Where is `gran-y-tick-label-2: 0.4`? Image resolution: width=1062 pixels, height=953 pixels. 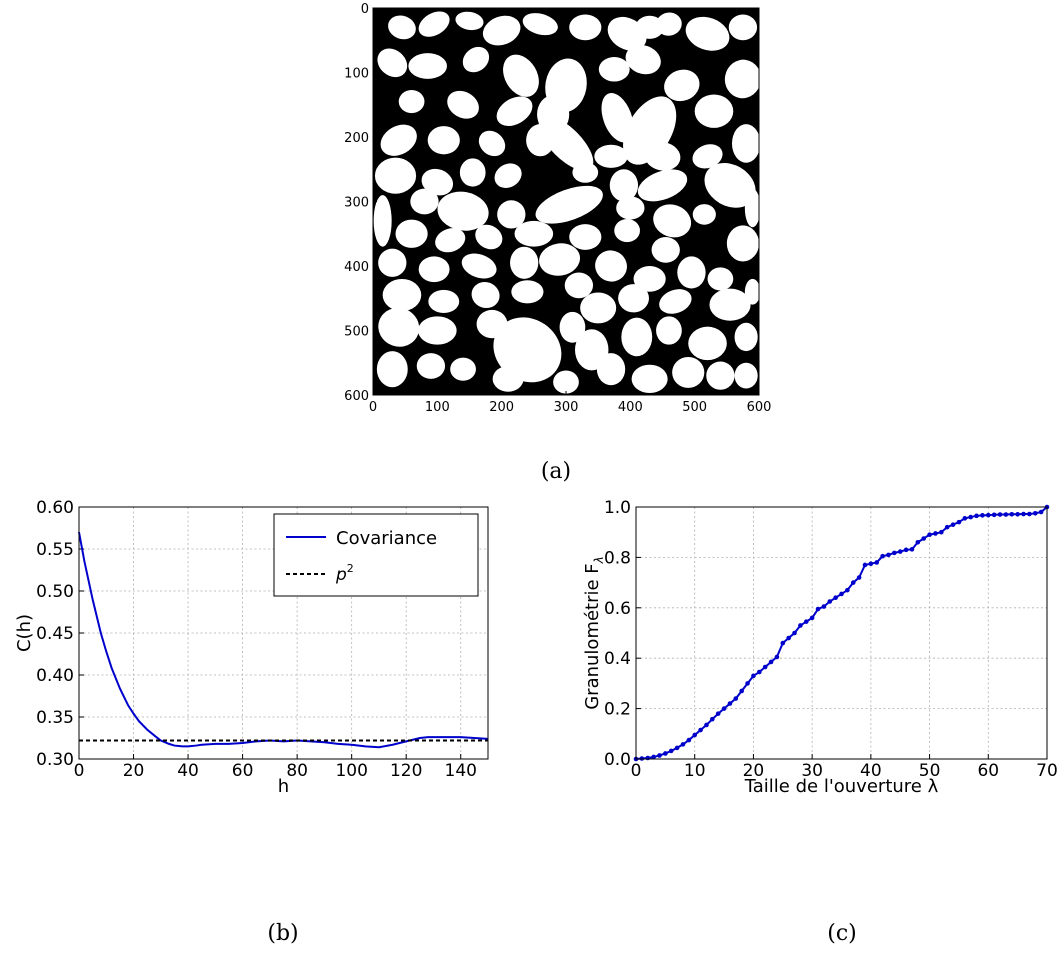
gran-y-tick-label-2: 0.4 is located at coordinates (617, 659).